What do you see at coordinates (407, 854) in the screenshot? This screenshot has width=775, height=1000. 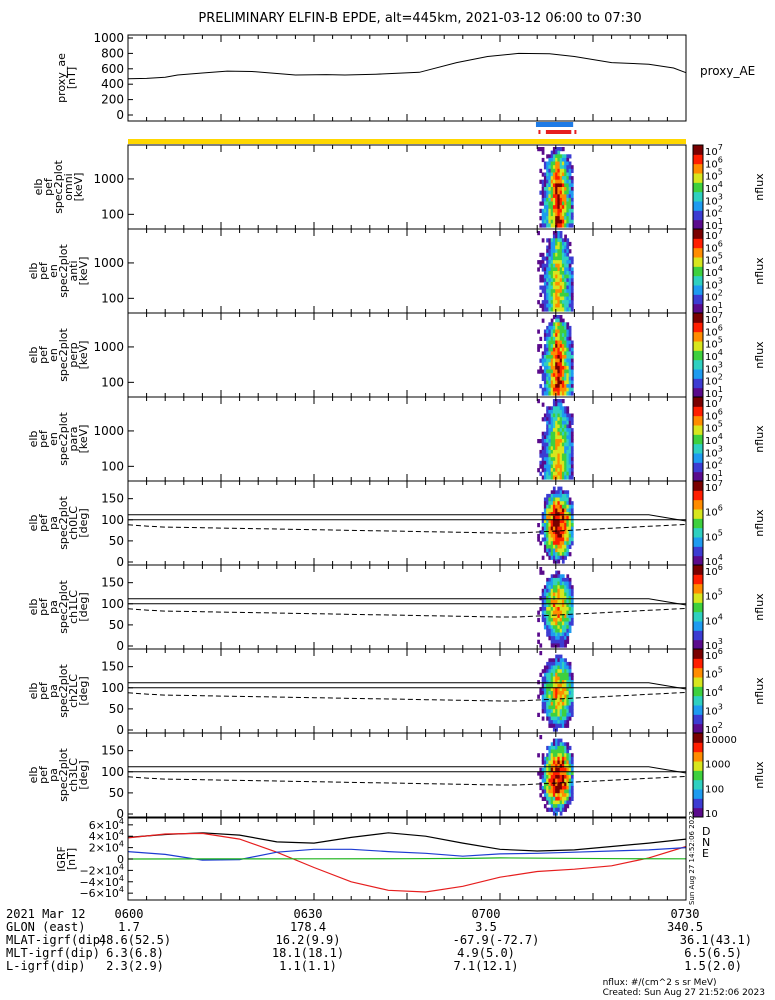 I see `igrf-E-line` at bounding box center [407, 854].